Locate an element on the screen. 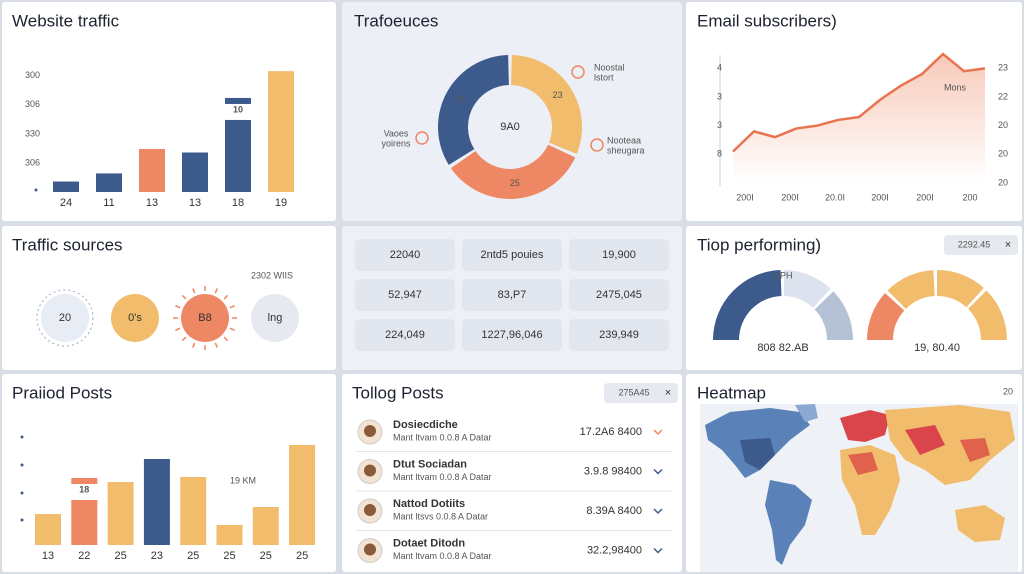 This screenshot has height=574, width=1024. metric-value: 2ntd5 pouies is located at coordinates (512, 255).